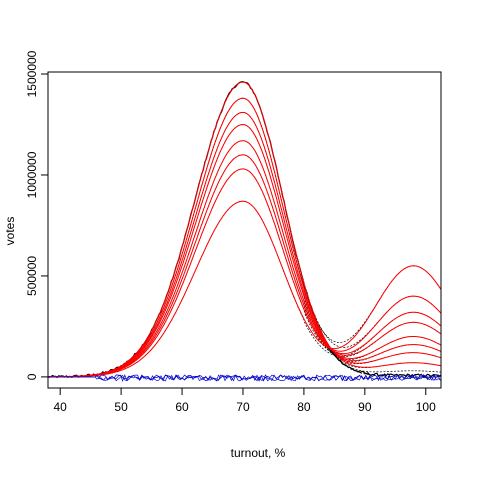 This screenshot has height=480, width=480. I want to click on y-axis-title: votes, so click(10, 231).